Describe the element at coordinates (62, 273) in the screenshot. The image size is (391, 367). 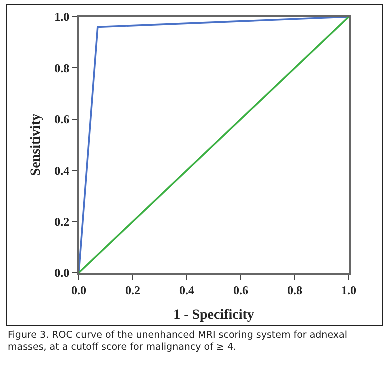
I see `y-tick-label: 0.0` at that location.